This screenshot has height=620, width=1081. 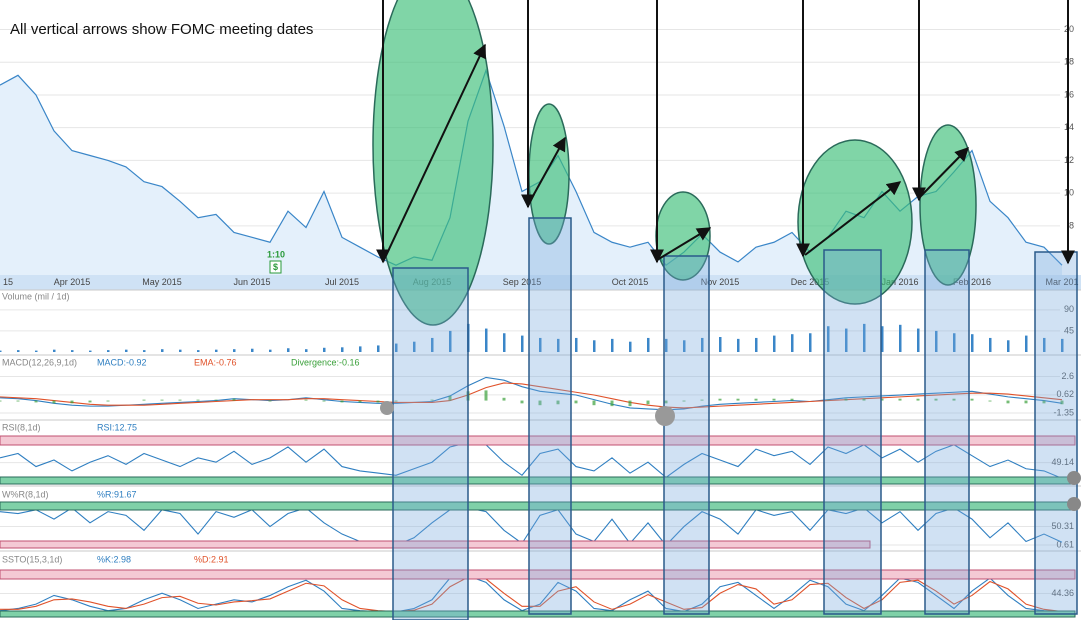 I want to click on x-axis-band, so click(x=540, y=282).